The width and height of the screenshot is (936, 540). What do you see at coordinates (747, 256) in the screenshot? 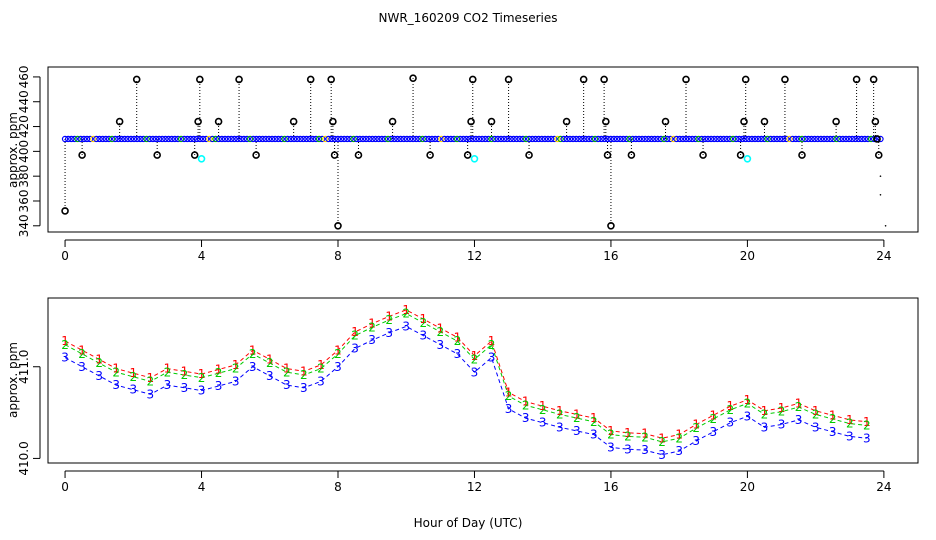
I see `top-x-tick-label: 20` at bounding box center [747, 256].